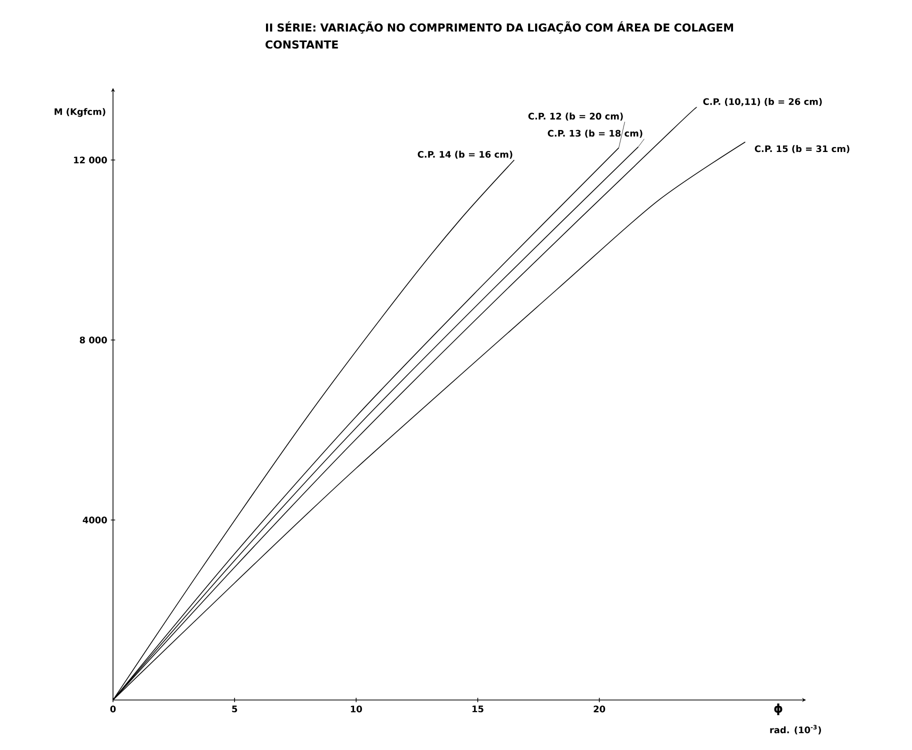 This screenshot has height=750, width=912. I want to click on y-tick-label: 8 000, so click(93, 340).